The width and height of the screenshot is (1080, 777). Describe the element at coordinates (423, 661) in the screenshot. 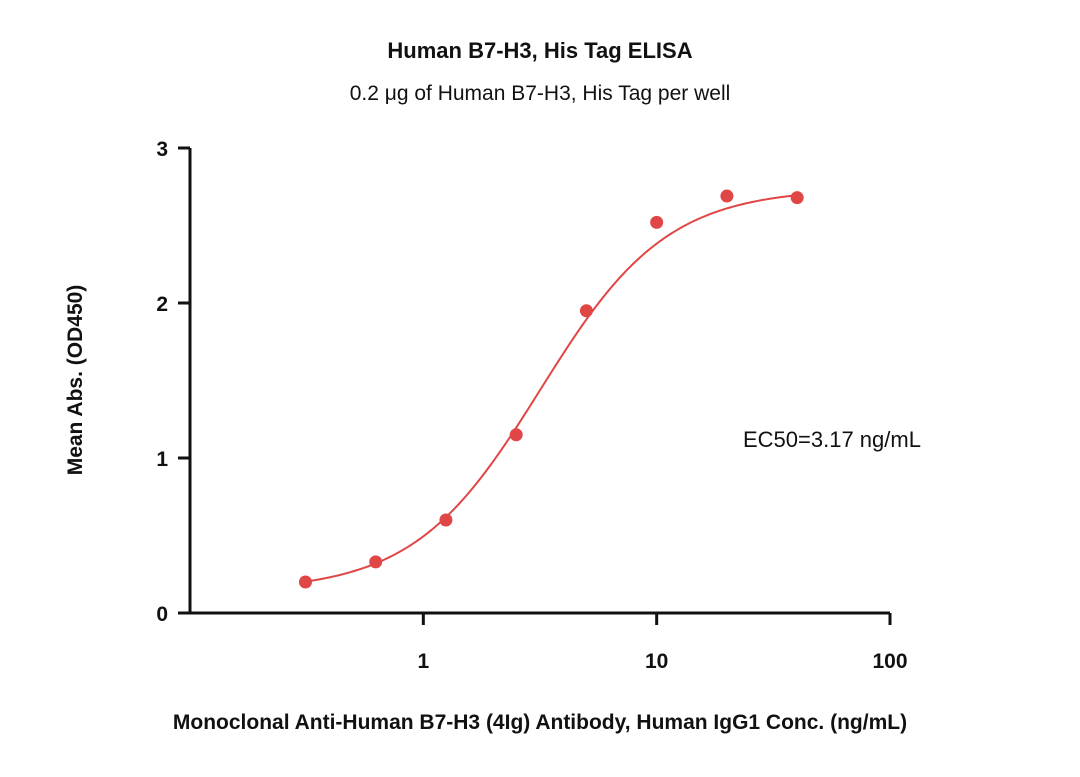

I see `x-tick-label: 1` at that location.